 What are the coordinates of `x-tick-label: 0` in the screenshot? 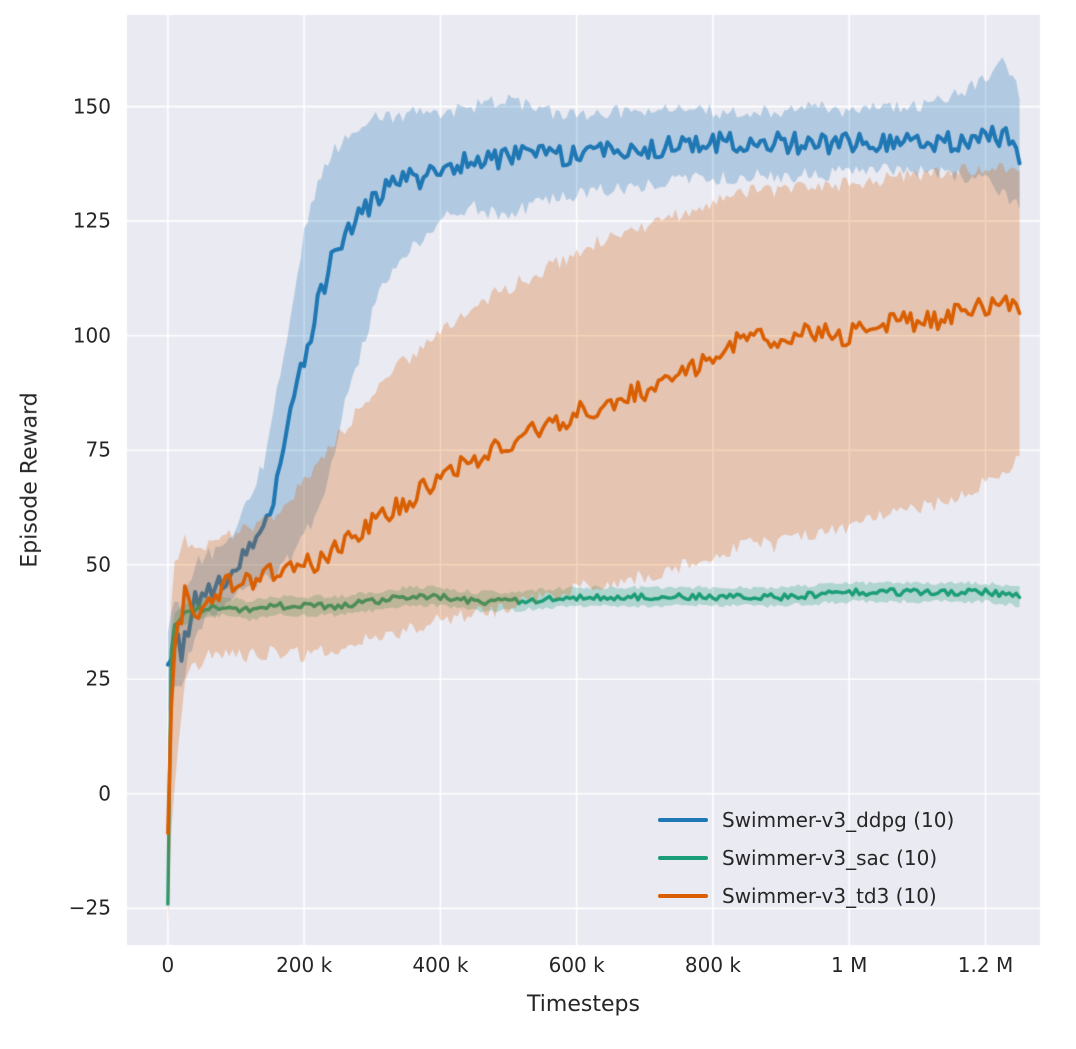 It's located at (168, 965).